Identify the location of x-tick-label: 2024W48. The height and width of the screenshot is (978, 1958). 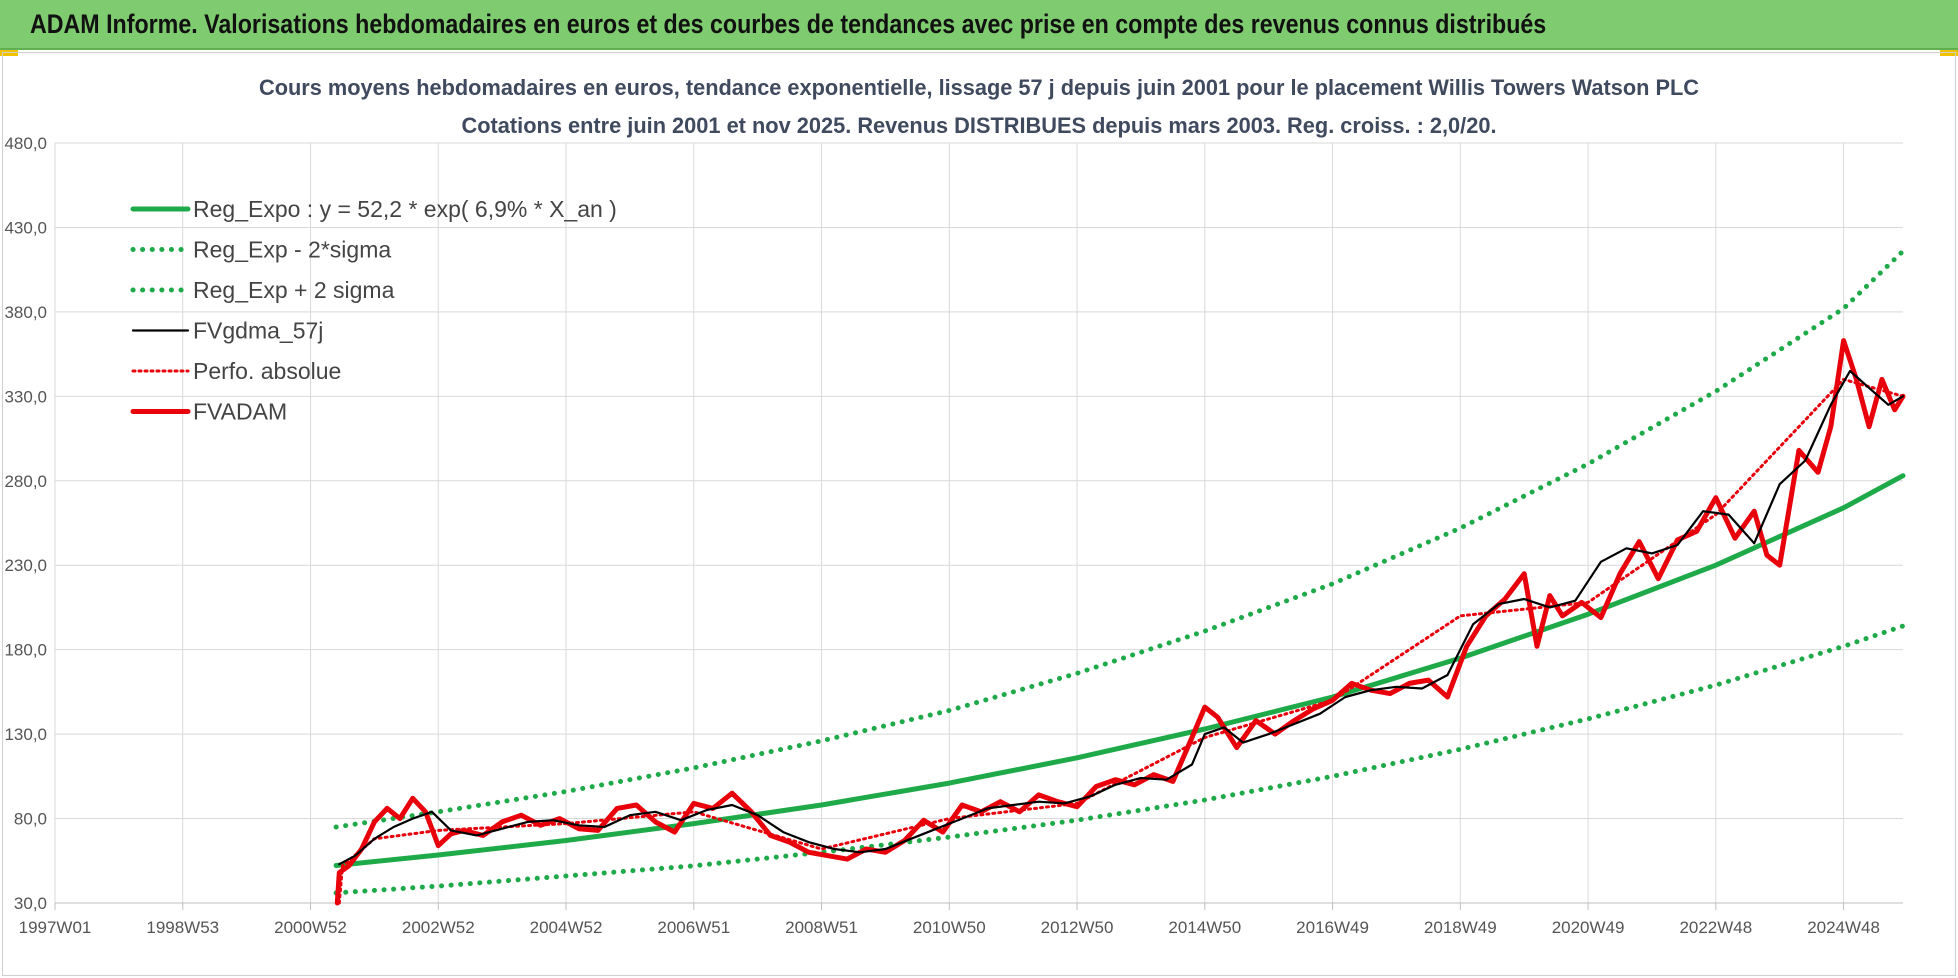
(1843, 927).